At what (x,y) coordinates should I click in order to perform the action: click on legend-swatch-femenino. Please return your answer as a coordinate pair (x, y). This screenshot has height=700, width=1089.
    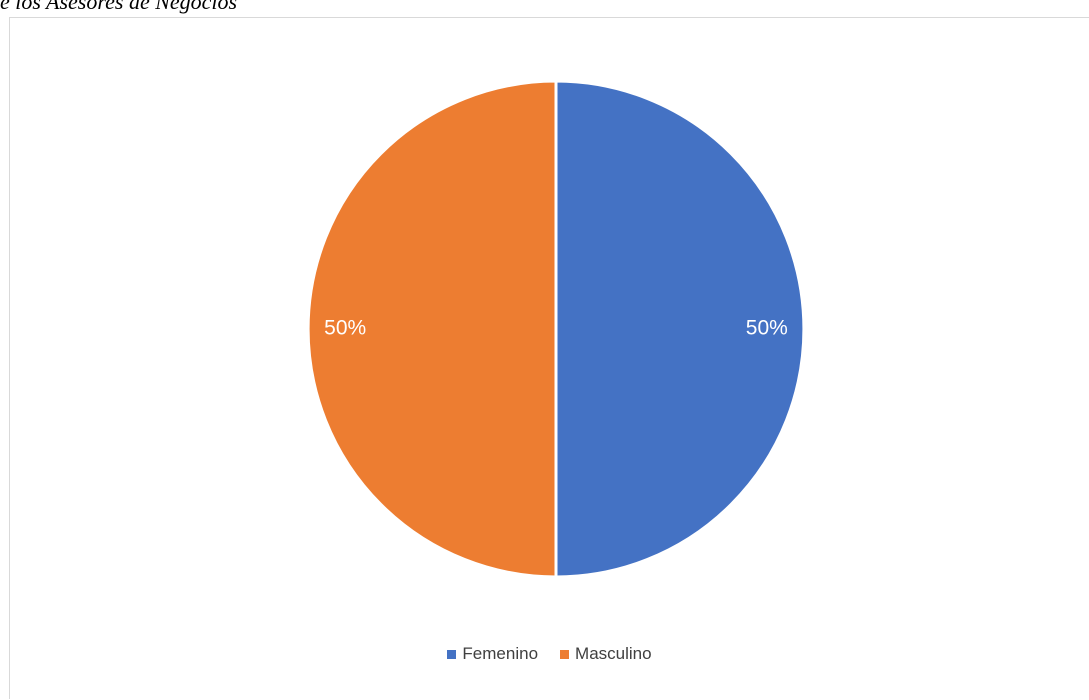
    Looking at the image, I should click on (452, 654).